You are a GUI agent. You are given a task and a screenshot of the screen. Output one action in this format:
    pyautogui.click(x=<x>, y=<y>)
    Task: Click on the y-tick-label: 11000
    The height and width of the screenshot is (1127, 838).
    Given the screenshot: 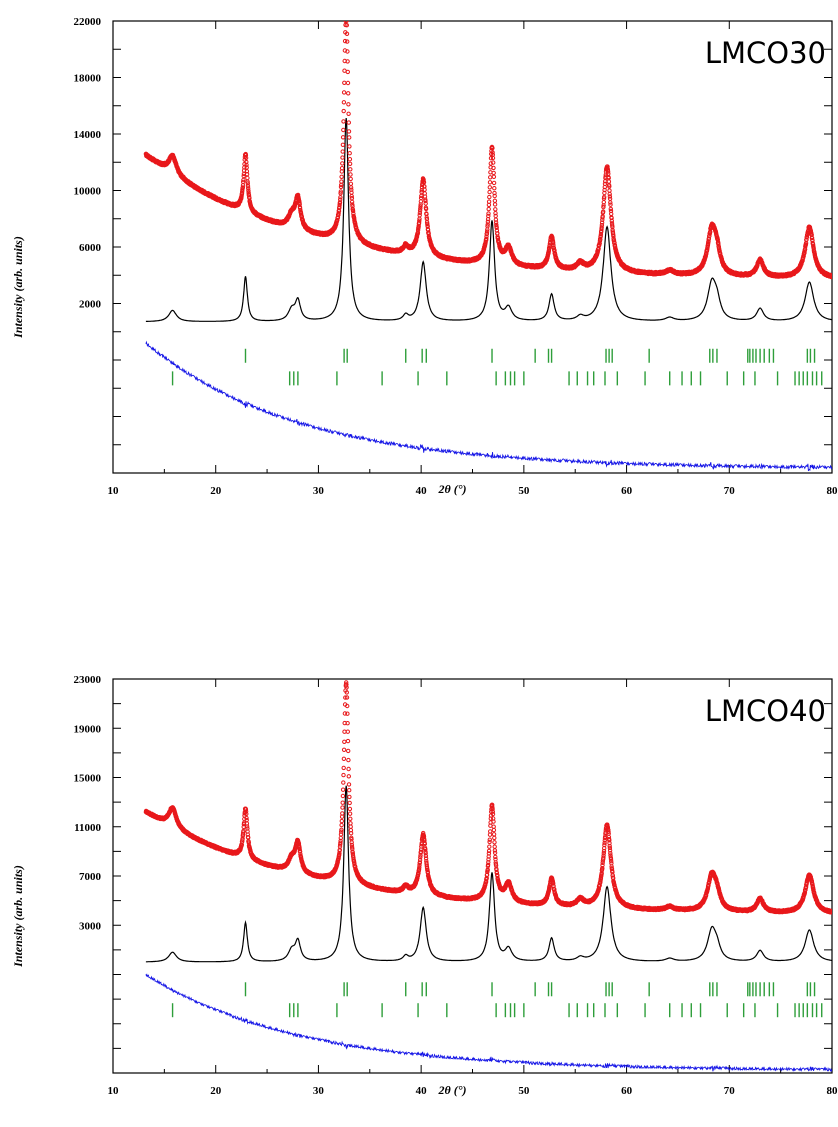 What is the action you would take?
    pyautogui.click(x=87, y=828)
    